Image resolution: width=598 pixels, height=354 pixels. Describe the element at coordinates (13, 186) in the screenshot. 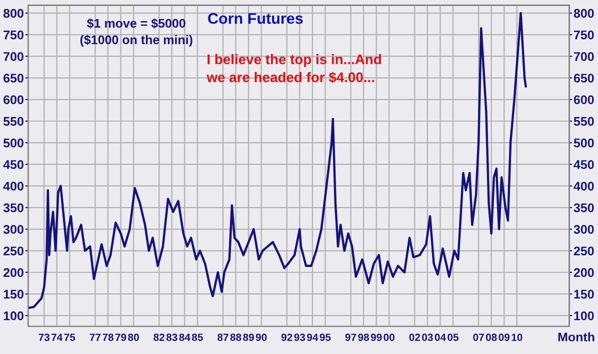

I see `y-tick-label: 400` at that location.